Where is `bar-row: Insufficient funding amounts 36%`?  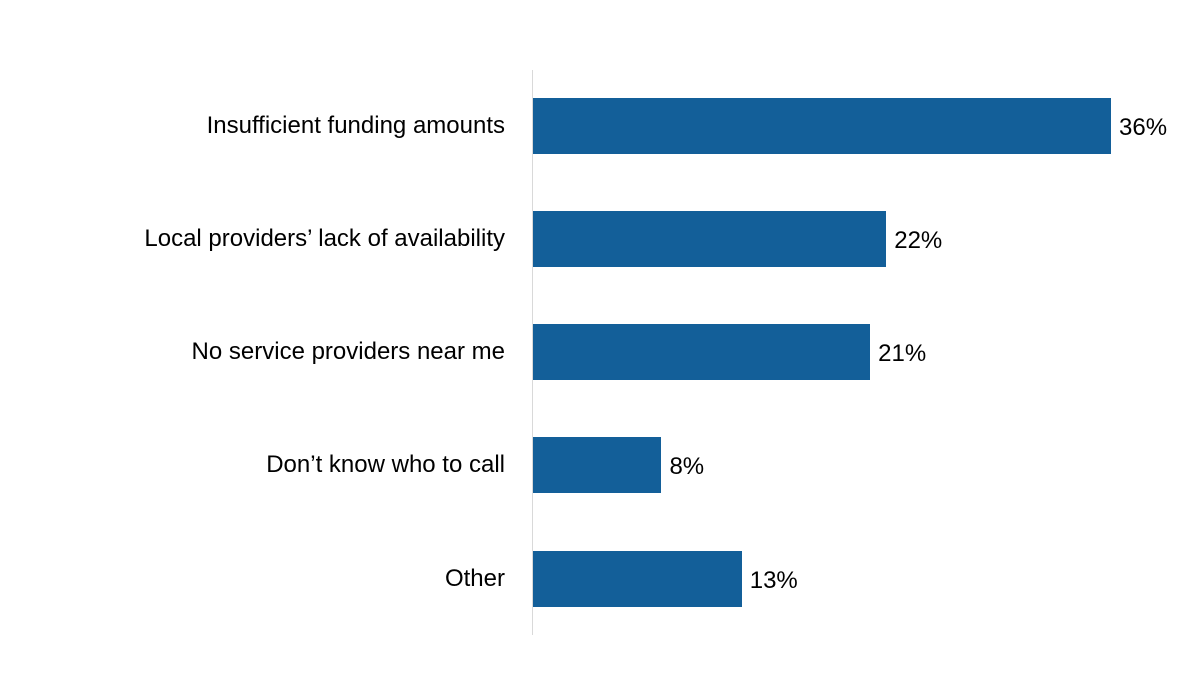 bar-row: Insufficient funding amounts 36% is located at coordinates (600, 126).